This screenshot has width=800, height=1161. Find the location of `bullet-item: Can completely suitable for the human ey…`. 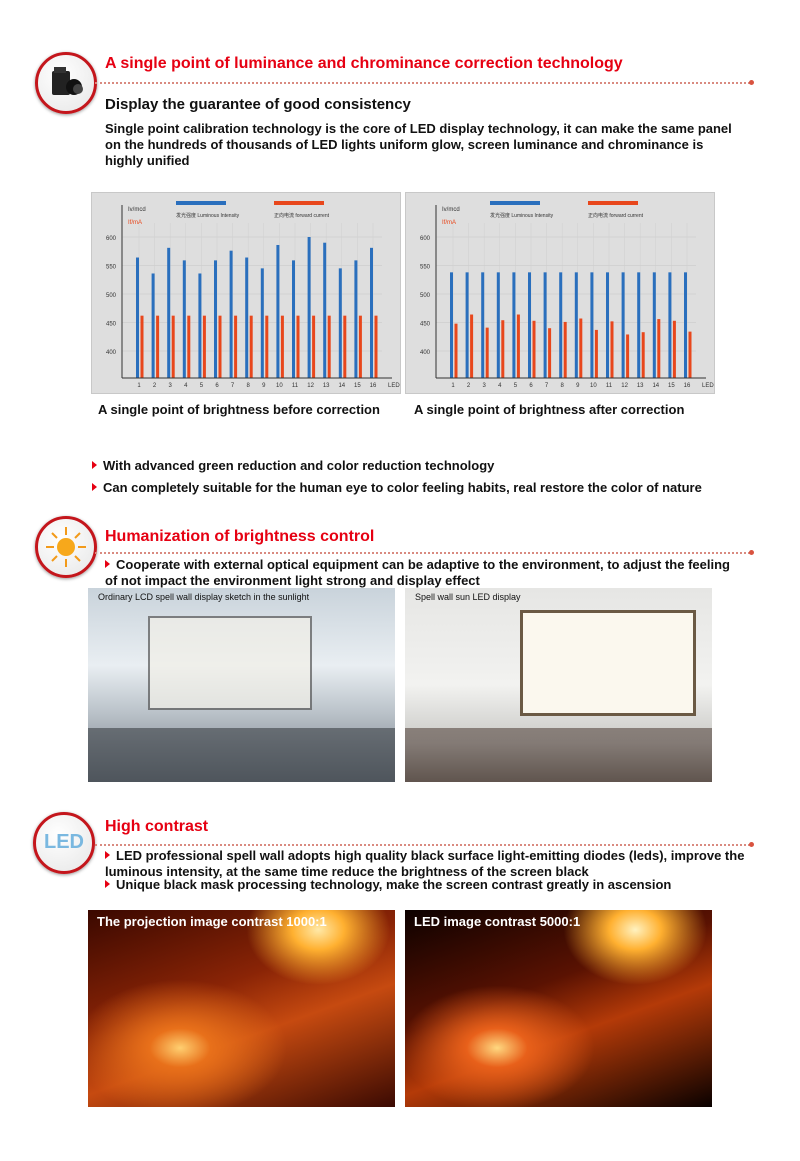

bullet-item: Can completely suitable for the human ey… is located at coordinates (397, 488).